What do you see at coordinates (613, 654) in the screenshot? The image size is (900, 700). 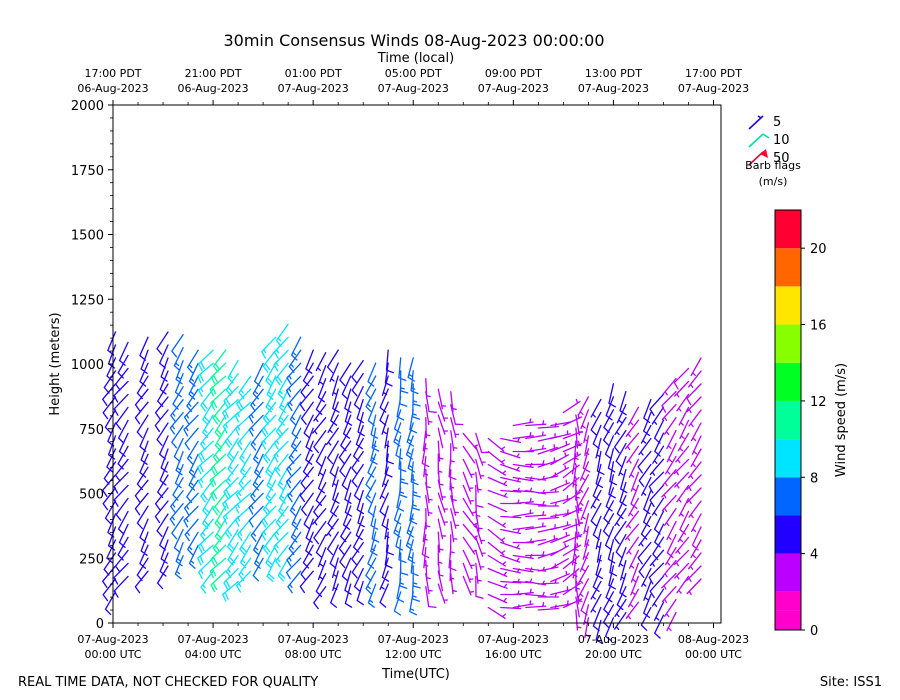 I see `x-bottom-tick-time: 20:00 UTC` at bounding box center [613, 654].